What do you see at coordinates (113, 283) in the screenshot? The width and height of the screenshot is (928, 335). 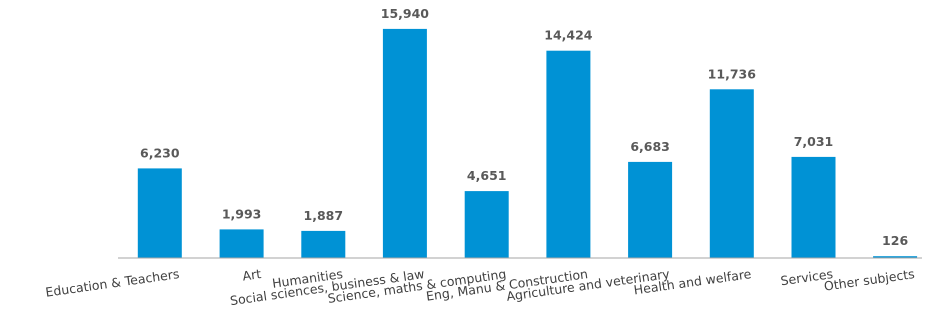 I see `category-label: Education & Teachers` at bounding box center [113, 283].